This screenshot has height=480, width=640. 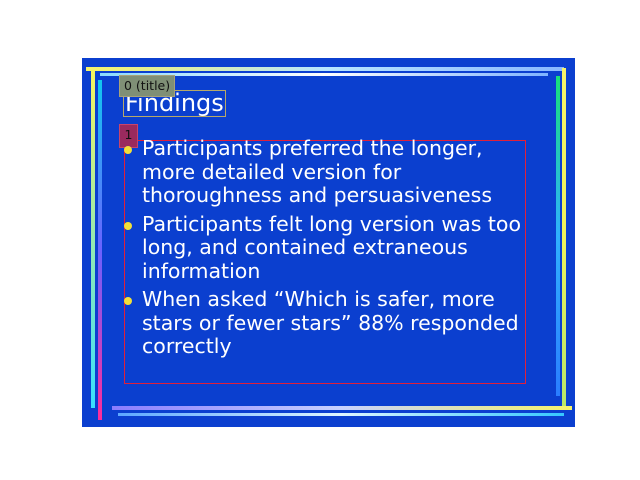 I want to click on top-accent-bar-thin, so click(x=324, y=74).